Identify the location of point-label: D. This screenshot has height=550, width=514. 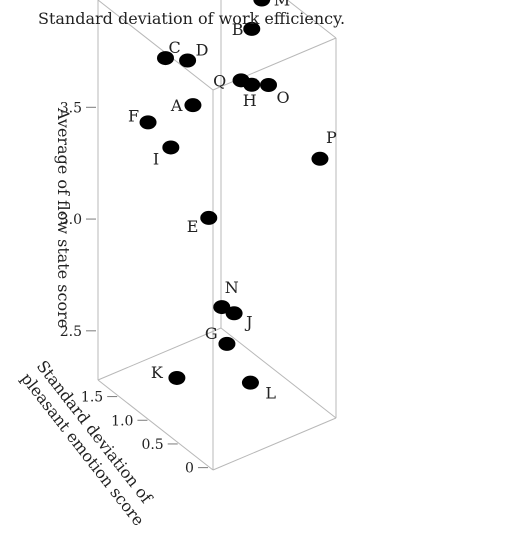
(202, 49).